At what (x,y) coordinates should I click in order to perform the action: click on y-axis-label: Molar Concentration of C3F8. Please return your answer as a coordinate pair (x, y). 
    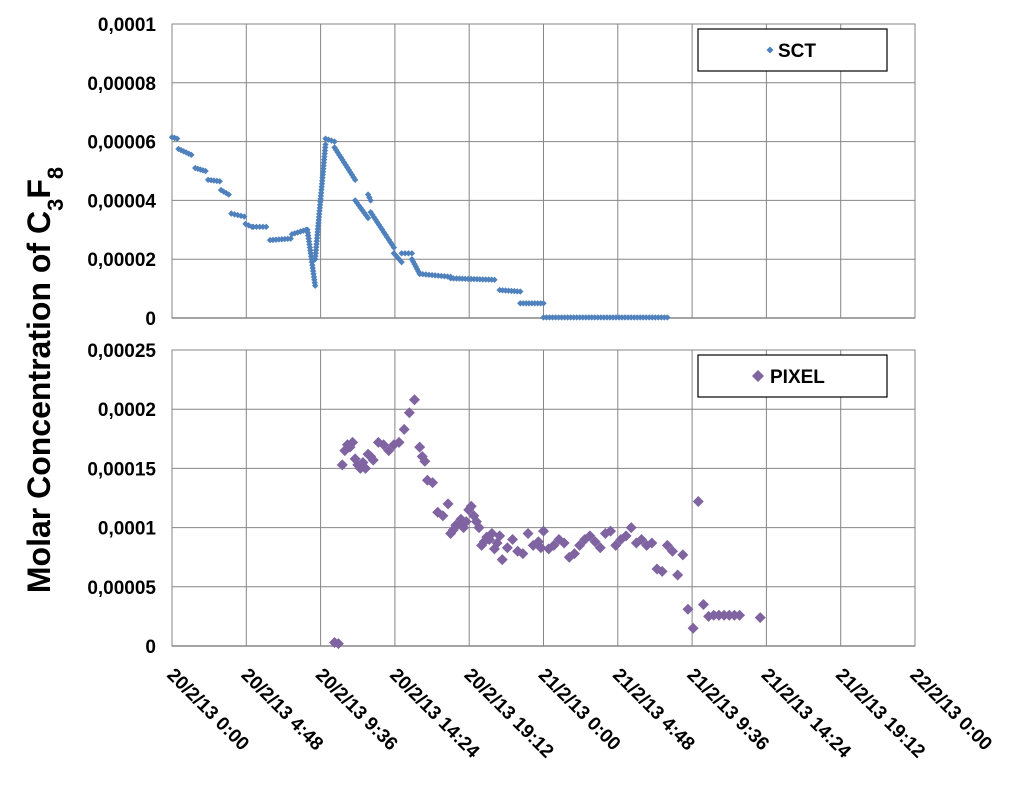
    Looking at the image, I should click on (44, 380).